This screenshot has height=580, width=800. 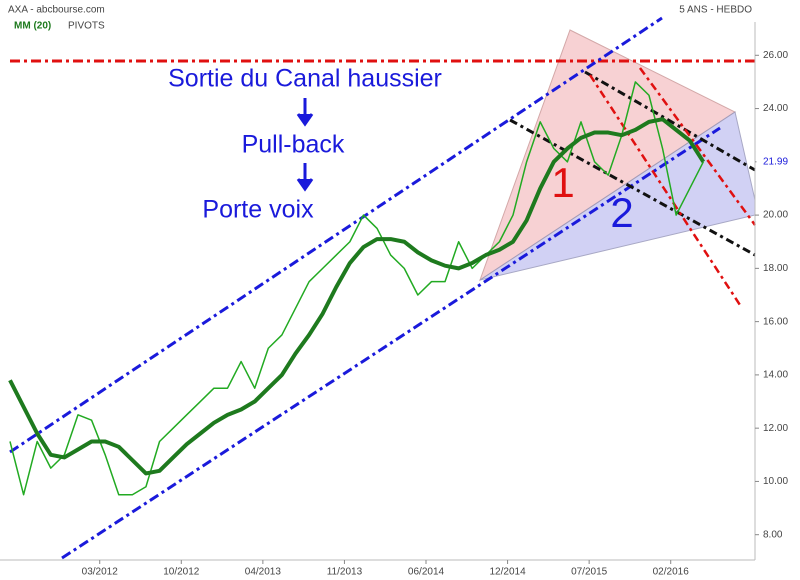 I want to click on x-tick-label: 06/2014, so click(x=426, y=572).